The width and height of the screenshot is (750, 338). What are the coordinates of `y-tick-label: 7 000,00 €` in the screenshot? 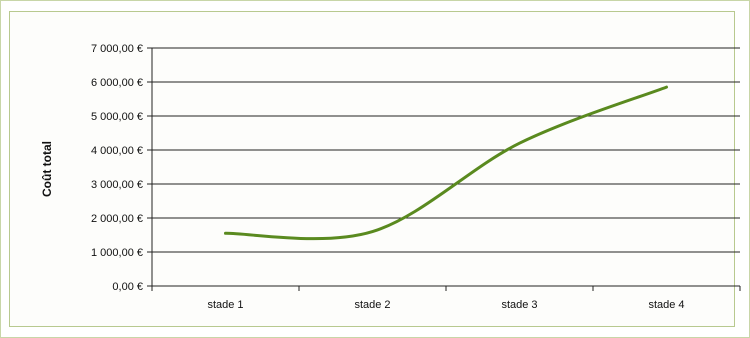 It's located at (117, 49).